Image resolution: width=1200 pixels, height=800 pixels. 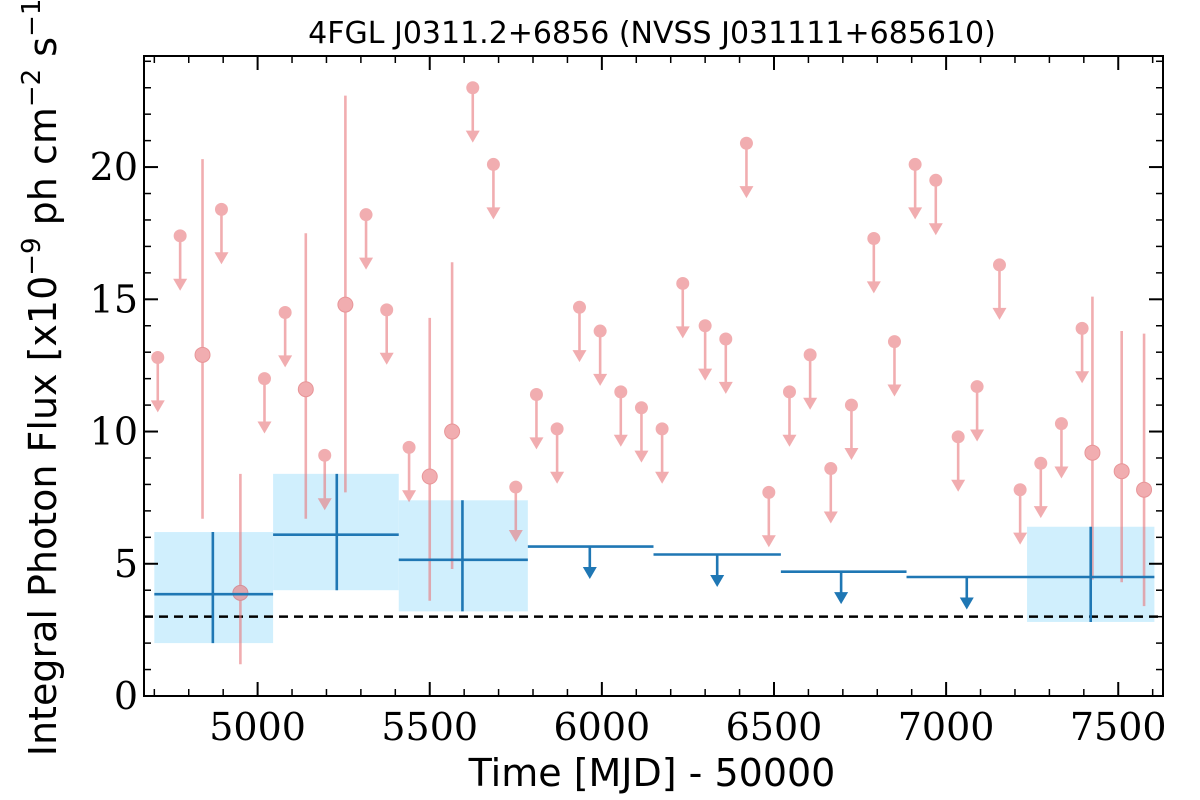 What do you see at coordinates (126, 564) in the screenshot?
I see `y-tick-label: 5` at bounding box center [126, 564].